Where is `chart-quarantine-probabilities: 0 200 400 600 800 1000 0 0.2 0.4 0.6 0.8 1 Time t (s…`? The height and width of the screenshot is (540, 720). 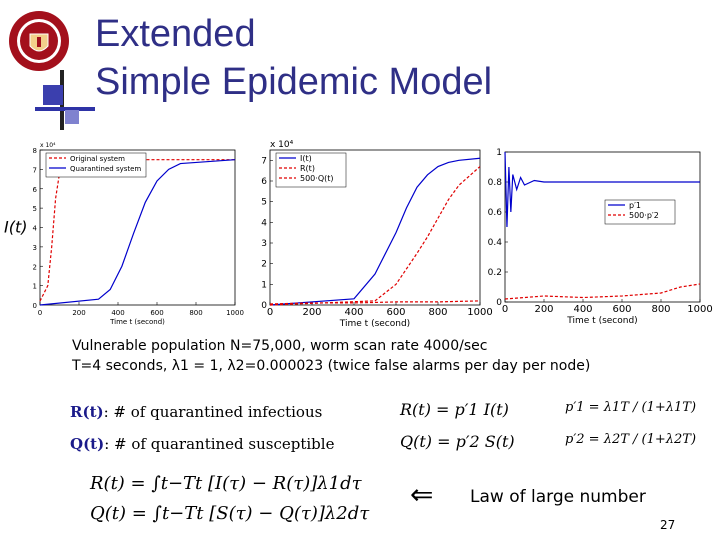
chart-quarantine-probabilities: 0 200 400 600 800 1000 0 0.2 0.4 0.6 0.8 1 Time t (s… is located at coordinates (600, 237).